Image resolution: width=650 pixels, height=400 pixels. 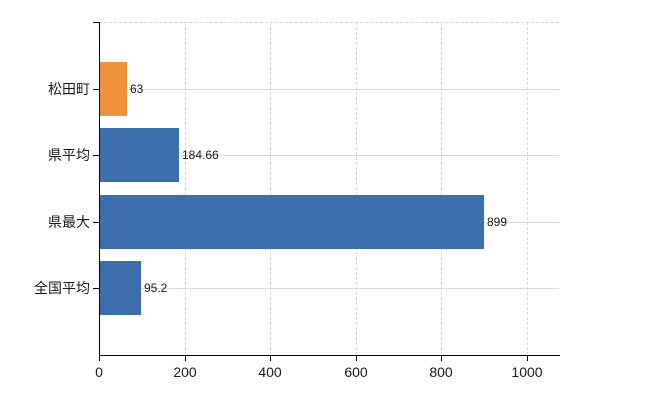 I want to click on bar-松田町, so click(x=113, y=89).